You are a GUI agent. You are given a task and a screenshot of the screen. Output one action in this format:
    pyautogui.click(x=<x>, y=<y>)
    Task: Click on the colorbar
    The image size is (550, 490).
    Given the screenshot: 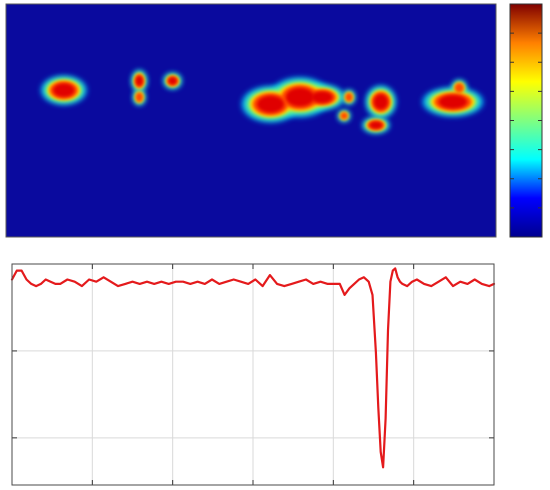 What is the action you would take?
    pyautogui.click(x=526, y=120)
    